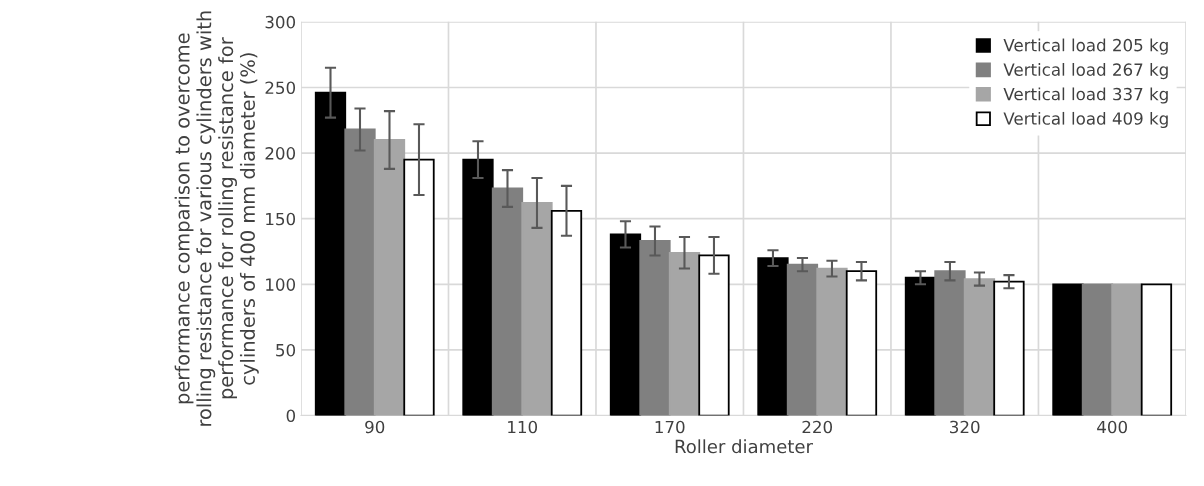 Image resolution: width=1204 pixels, height=486 pixels. I want to click on x-tick-label: 400, so click(1112, 427).